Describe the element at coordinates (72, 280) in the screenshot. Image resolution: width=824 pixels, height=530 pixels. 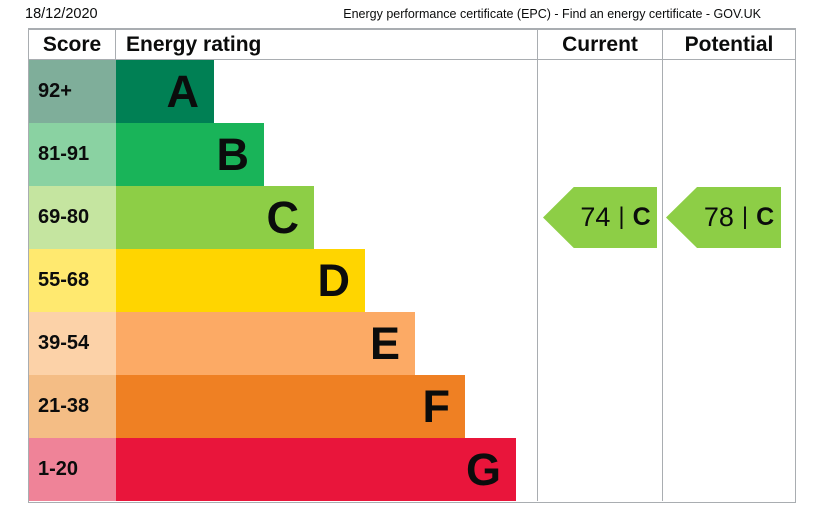
I see `band-score-range: 55-68` at that location.